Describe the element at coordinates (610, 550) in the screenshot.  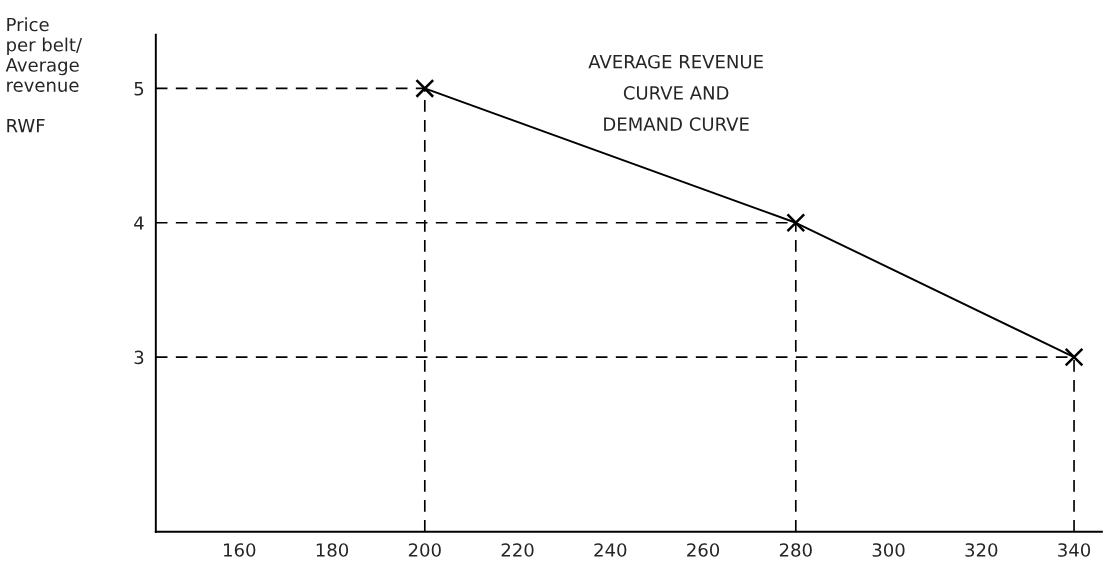
I see `x-tick-label: 240` at that location.